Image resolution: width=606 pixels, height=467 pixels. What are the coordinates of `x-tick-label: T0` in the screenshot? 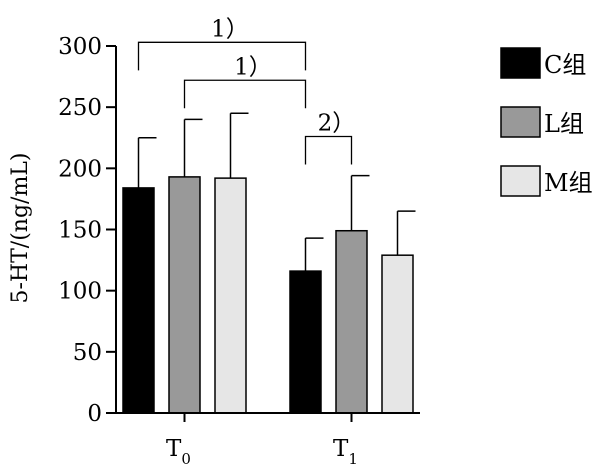 It's located at (178, 451).